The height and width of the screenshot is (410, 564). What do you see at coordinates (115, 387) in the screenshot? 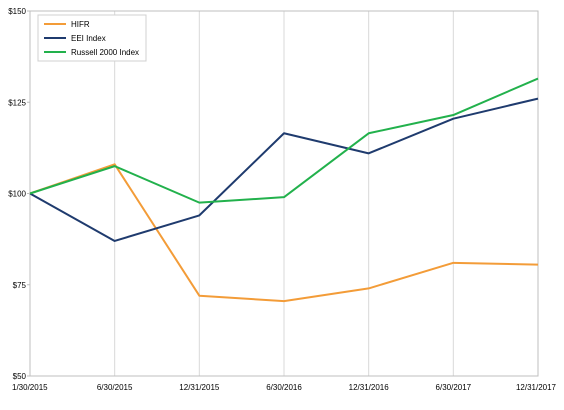
I see `x-tick-label: 6/30/2015` at bounding box center [115, 387].